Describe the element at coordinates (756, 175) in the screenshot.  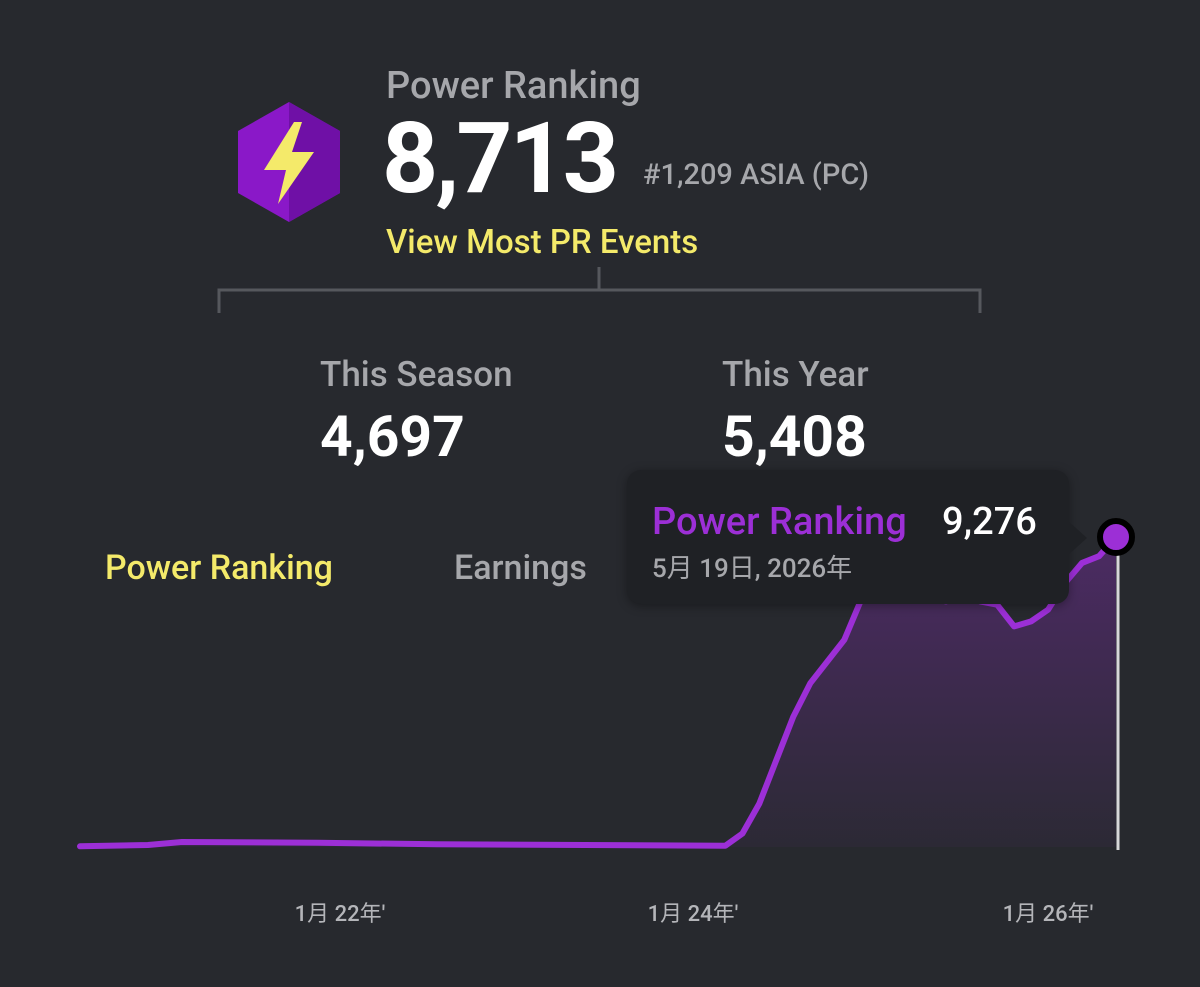
I see `regional-rank: #1,209 ASIA (PC)` at that location.